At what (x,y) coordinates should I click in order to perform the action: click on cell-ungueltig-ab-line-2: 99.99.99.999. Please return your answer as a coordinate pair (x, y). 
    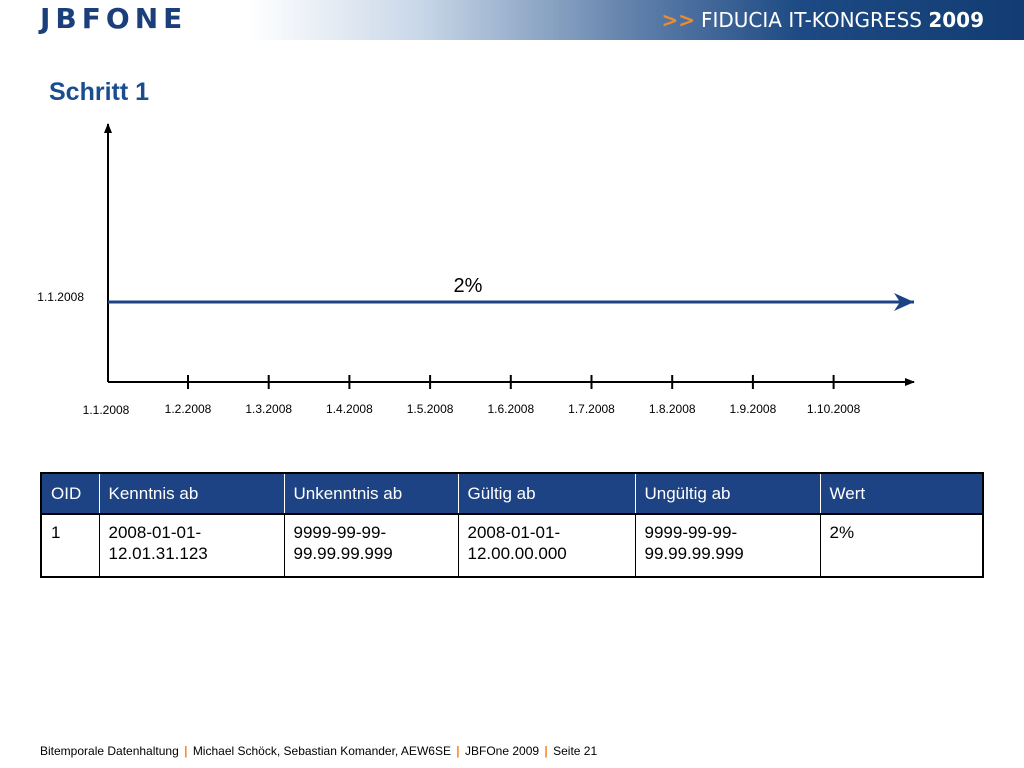
    Looking at the image, I should click on (694, 553).